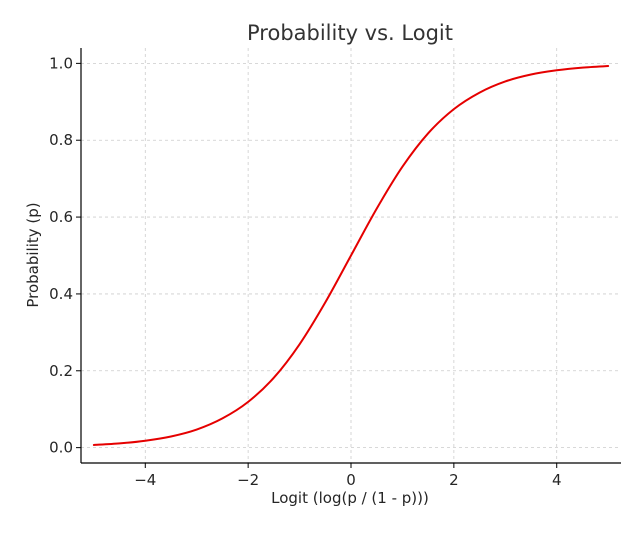 Image resolution: width=630 pixels, height=538 pixels. I want to click on x-tick-label: −2, so click(248, 480).